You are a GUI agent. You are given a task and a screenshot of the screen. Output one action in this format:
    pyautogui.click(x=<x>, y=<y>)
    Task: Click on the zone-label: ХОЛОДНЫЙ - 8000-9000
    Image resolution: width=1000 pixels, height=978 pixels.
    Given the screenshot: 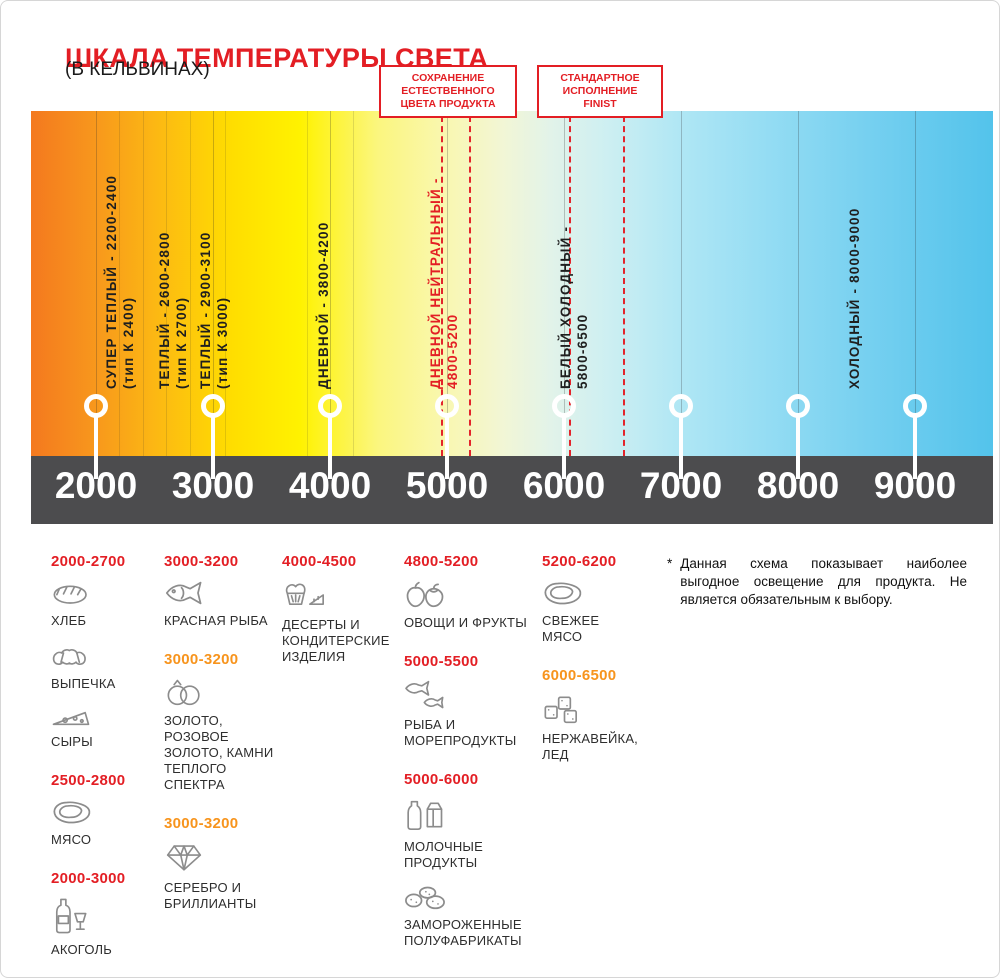 What is the action you would take?
    pyautogui.click(x=854, y=298)
    